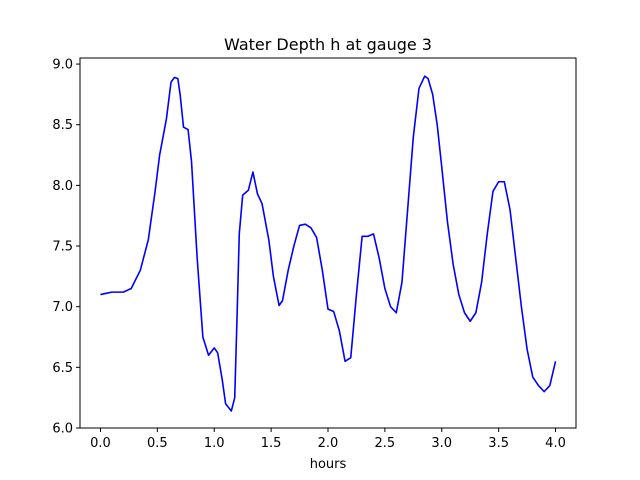 Image resolution: width=640 pixels, height=480 pixels. Describe the element at coordinates (62, 429) in the screenshot. I see `y-tick-label: 6.0` at that location.